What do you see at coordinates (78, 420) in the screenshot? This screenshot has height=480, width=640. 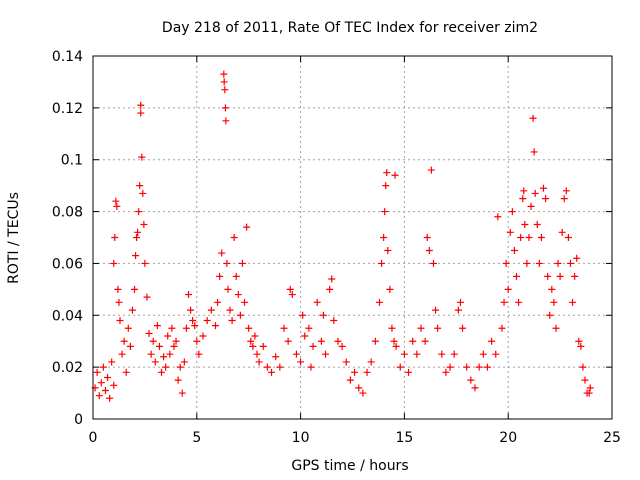 I see `y-tick-label: 0` at bounding box center [78, 420].